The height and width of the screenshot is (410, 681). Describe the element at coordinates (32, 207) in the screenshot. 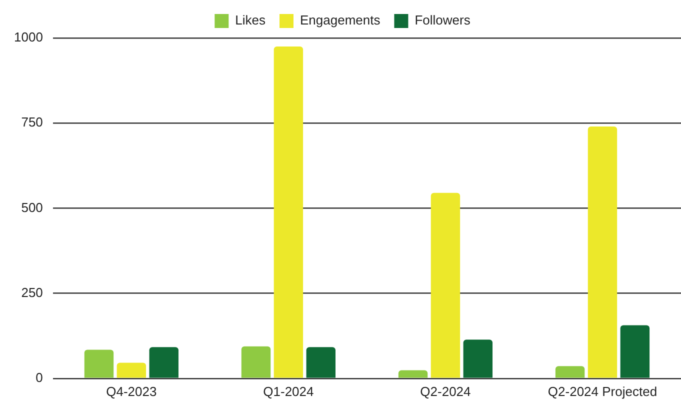

I see `y-tick-label: 500` at that location.